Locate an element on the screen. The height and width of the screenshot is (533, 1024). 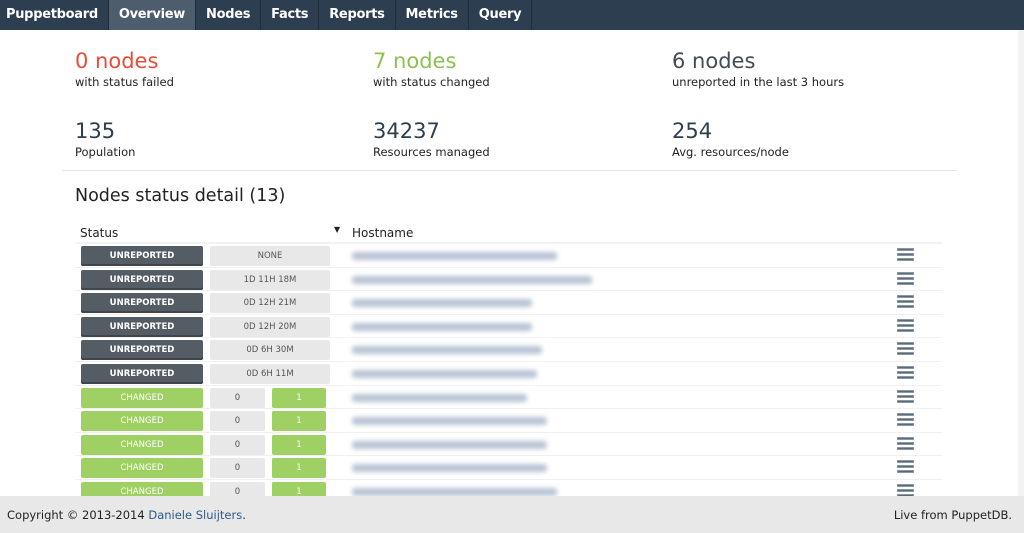
stat-value: 254 is located at coordinates (692, 131).